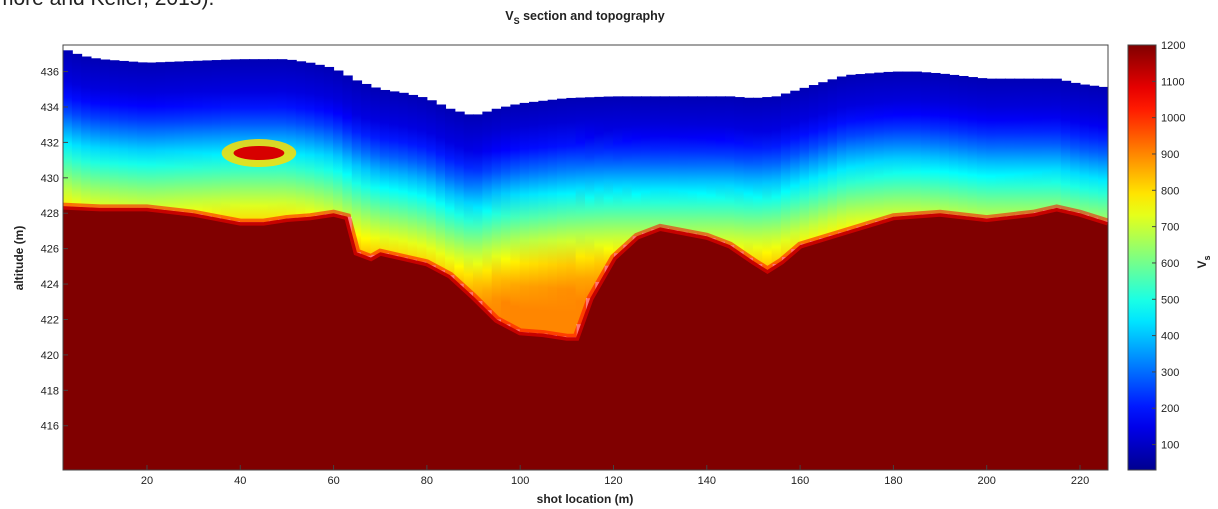 This screenshot has width=1218, height=509. Describe the element at coordinates (50, 143) in the screenshot. I see `y-tick-label: 432` at that location.